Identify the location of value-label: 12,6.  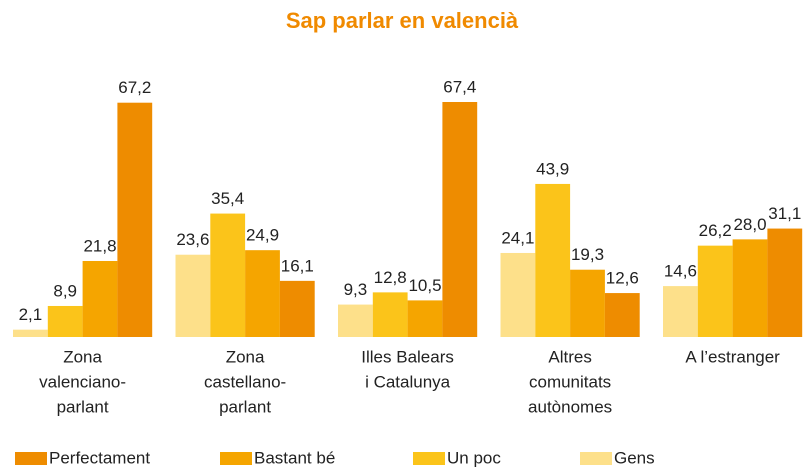
(622, 278).